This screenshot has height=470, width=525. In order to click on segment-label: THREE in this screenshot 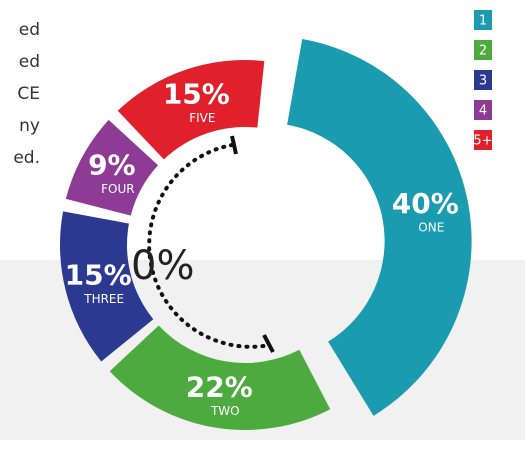, I will do `click(103, 299)`.